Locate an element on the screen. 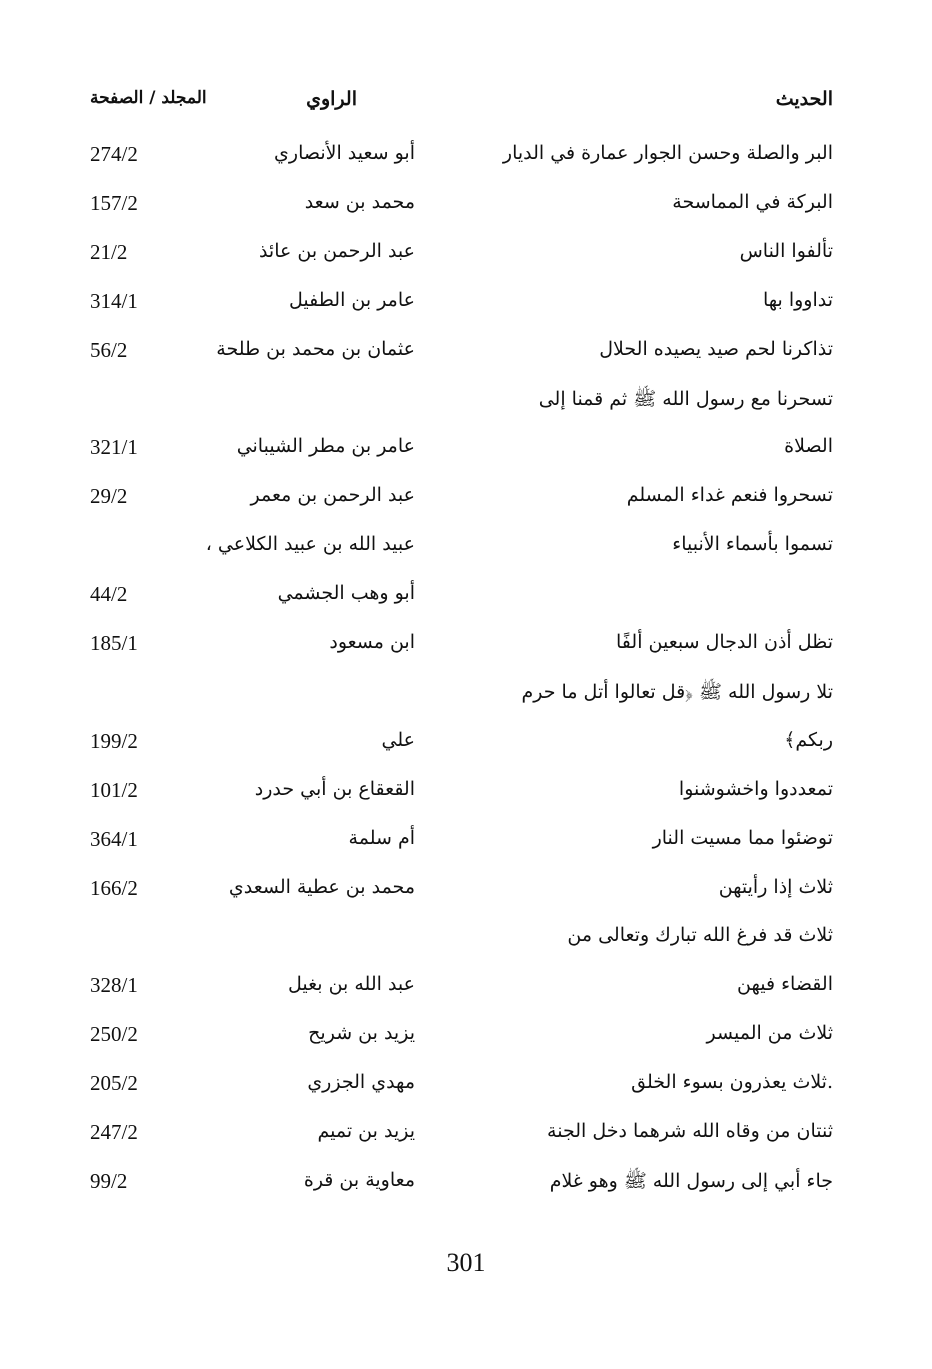  index-row: تلا رسول الله ﷺ ﴿قل تعالوا أتل ما حرم is located at coordinates (466, 695).